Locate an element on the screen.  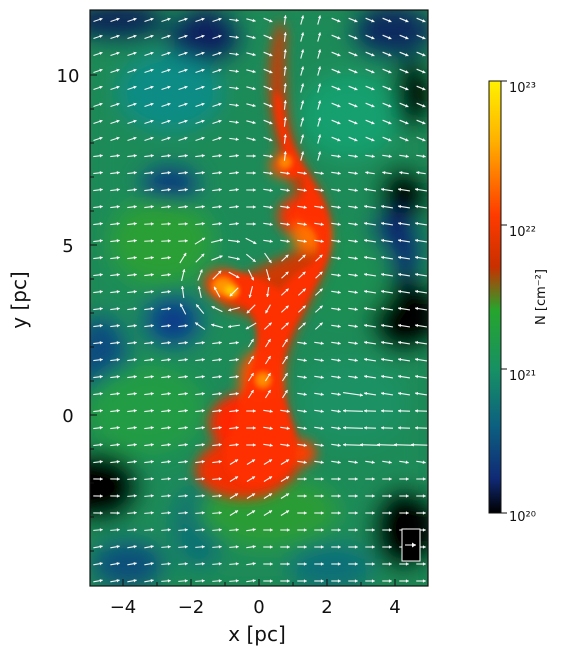
x-axis: −4 −2 0 2 4 x [pc] is located at coordinates (255, 612).